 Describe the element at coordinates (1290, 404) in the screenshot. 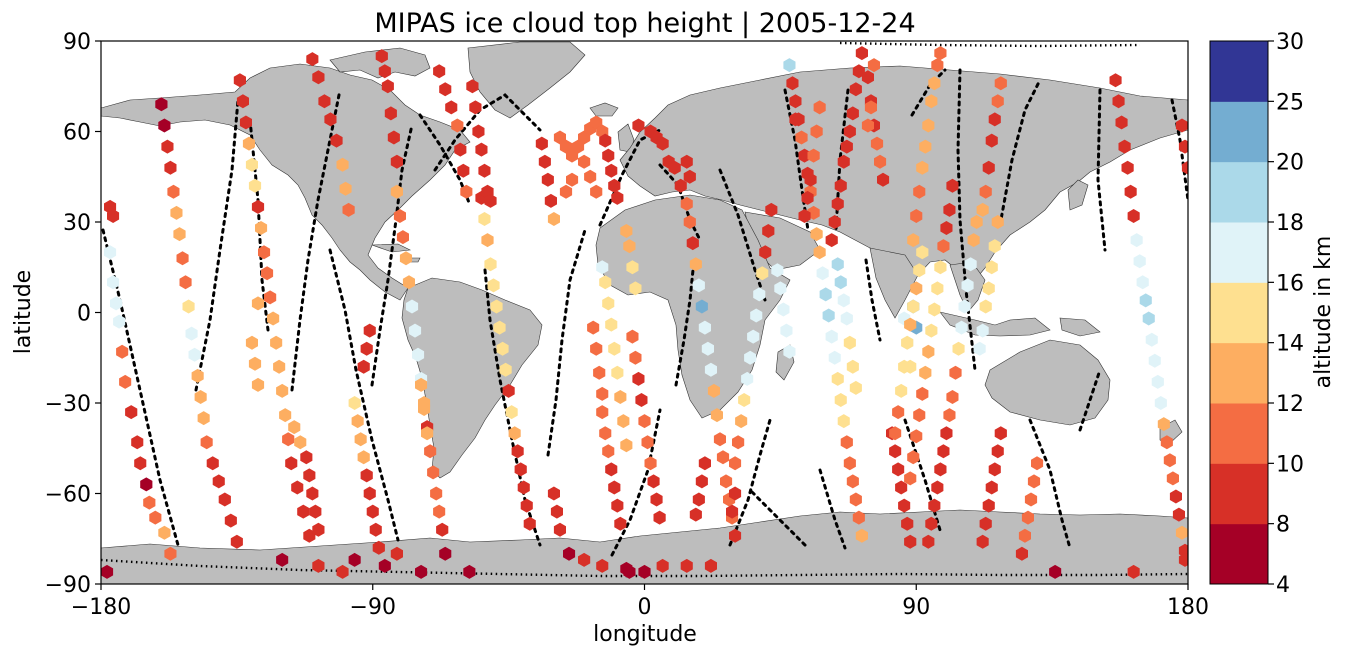

I see `colorbar-tick-label: 12` at that location.